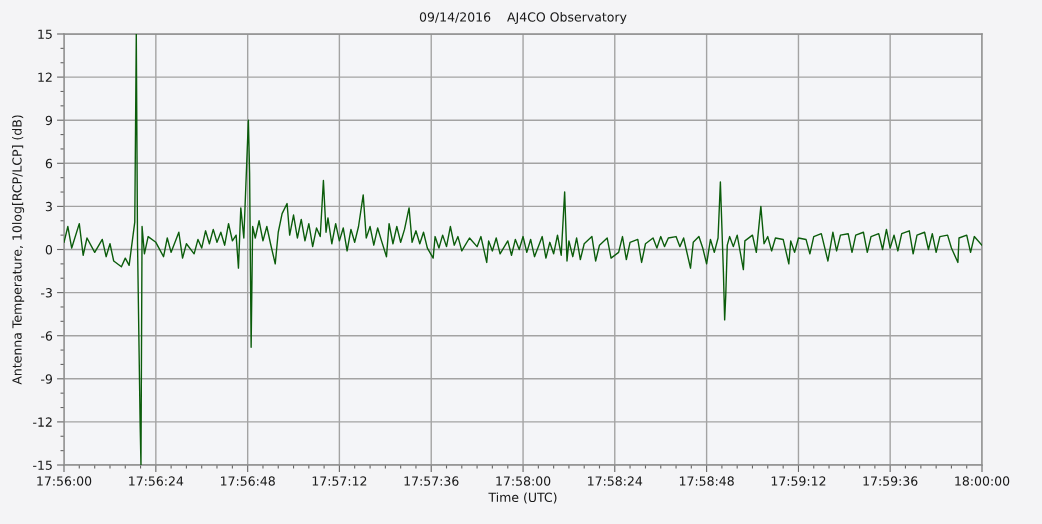  What do you see at coordinates (46, 293) in the screenshot?
I see `y-tick-label: -3` at bounding box center [46, 293].